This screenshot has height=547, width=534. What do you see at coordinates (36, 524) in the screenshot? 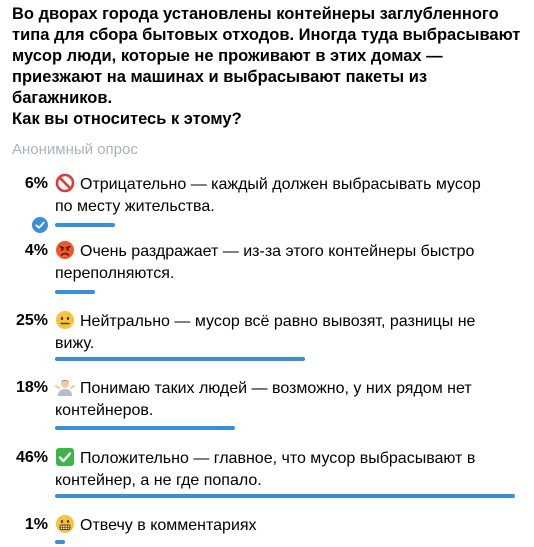
I see `option-percent: 1%` at bounding box center [36, 524].